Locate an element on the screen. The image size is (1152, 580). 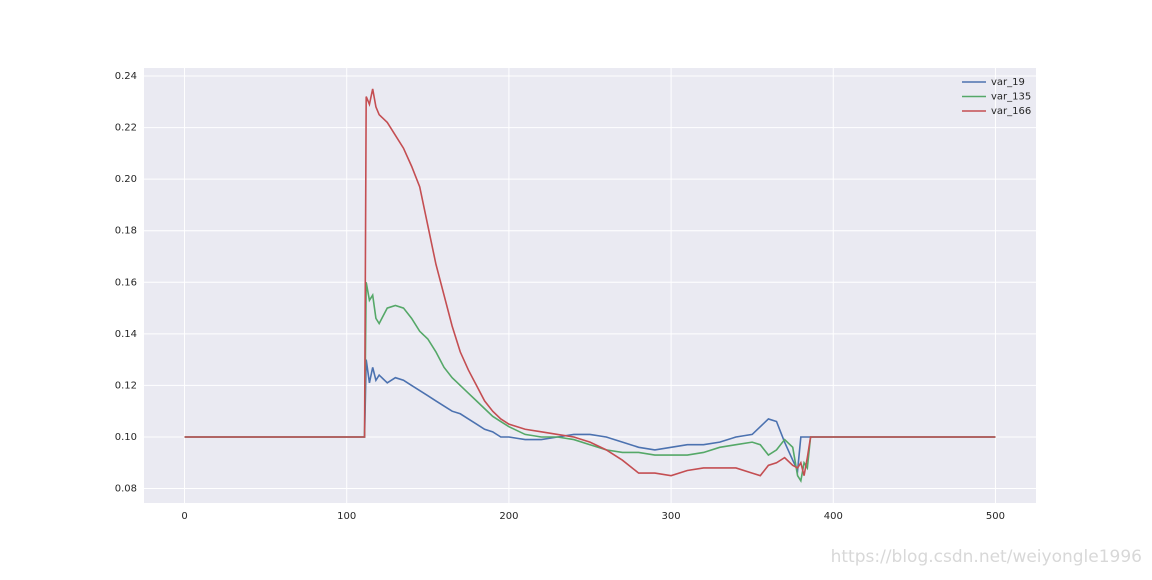
legend-label: var_166 is located at coordinates (1011, 111).